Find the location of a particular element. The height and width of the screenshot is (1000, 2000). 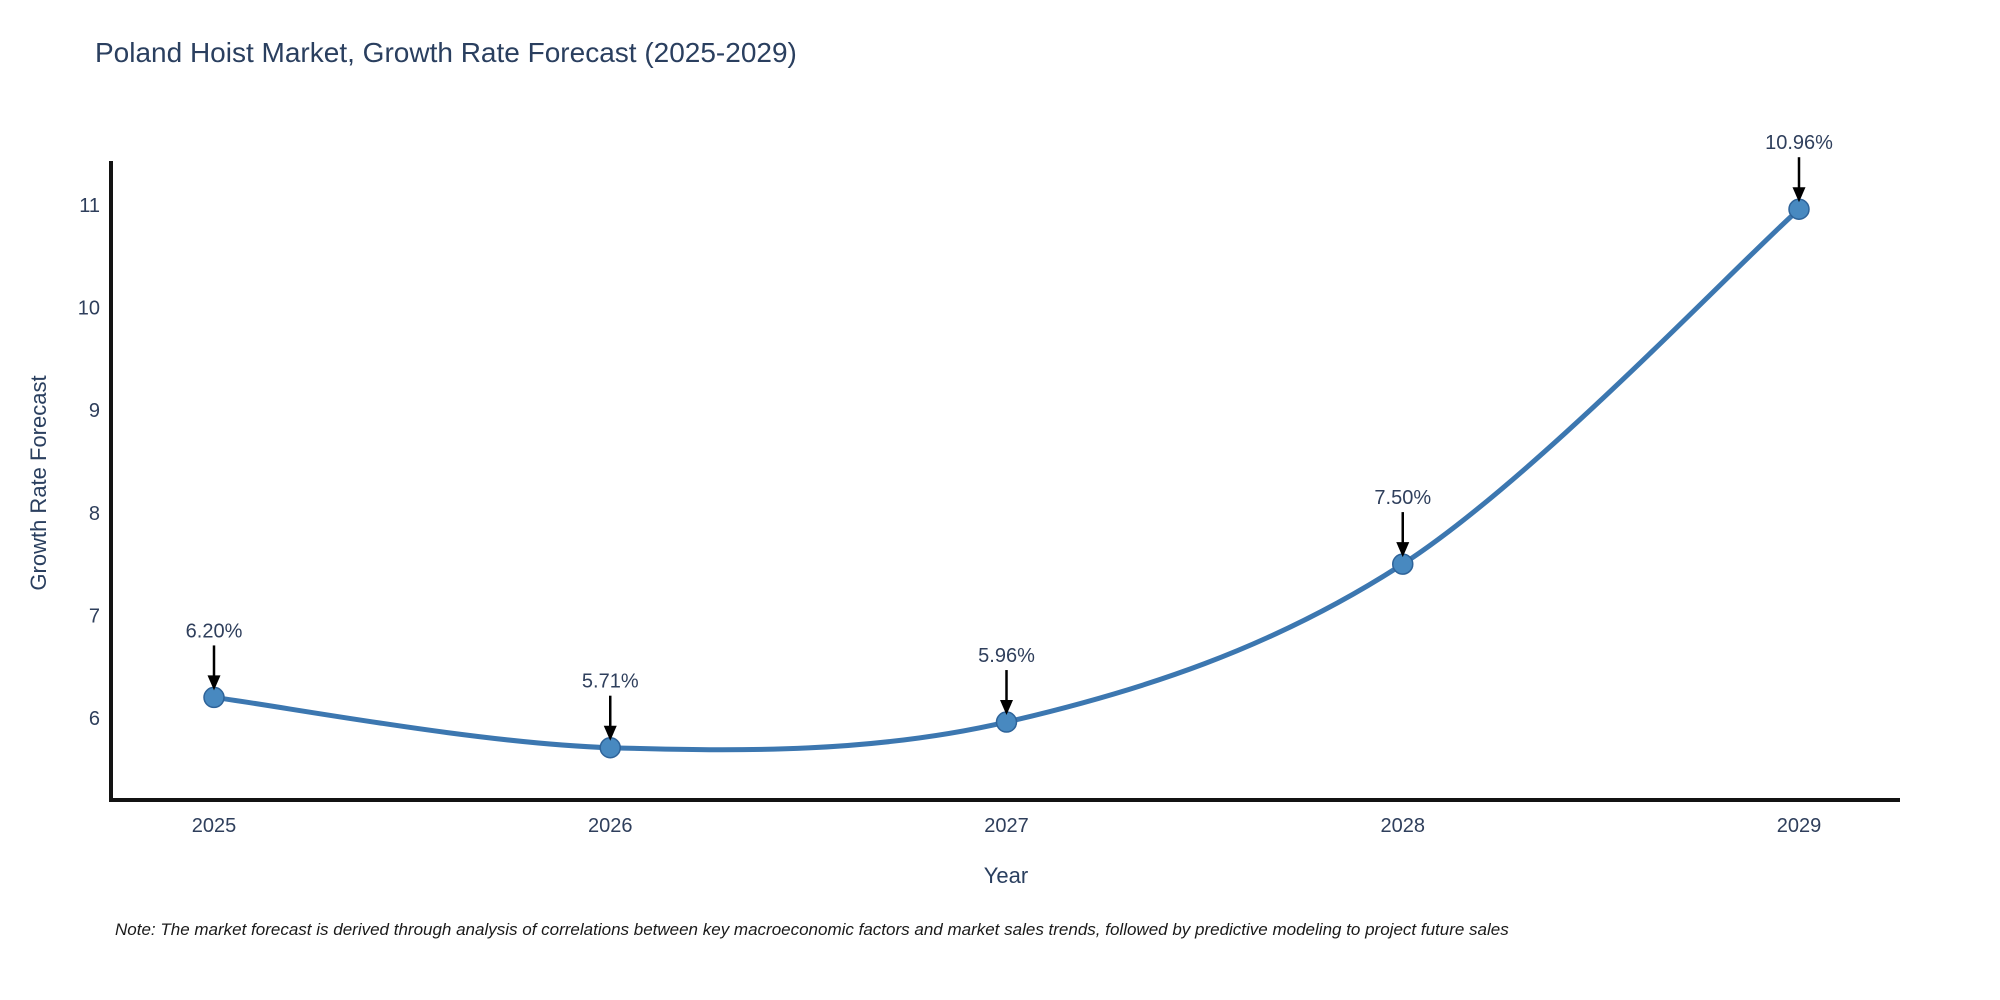

x-tick-label: 2027 is located at coordinates (1006, 826).